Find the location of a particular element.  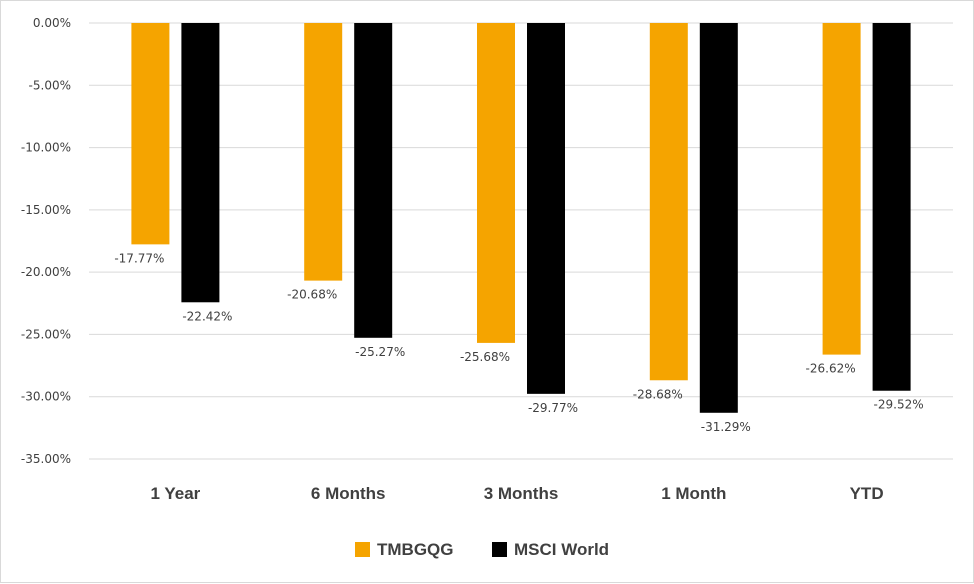

data-label: -26.62% is located at coordinates (831, 369).